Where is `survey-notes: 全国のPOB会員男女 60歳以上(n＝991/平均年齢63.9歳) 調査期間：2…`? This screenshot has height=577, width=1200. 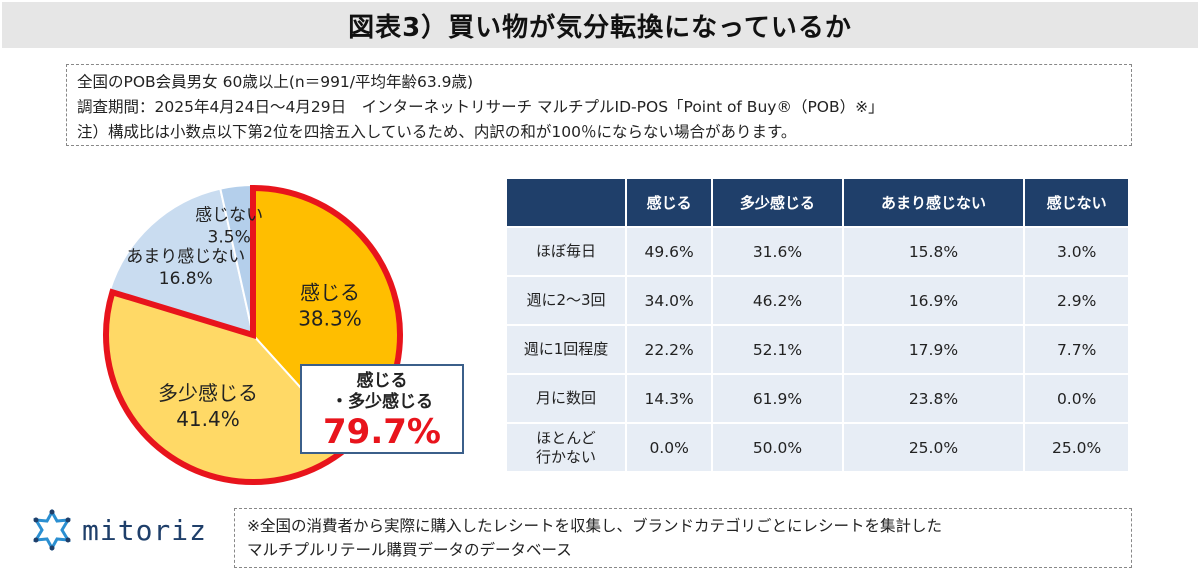
survey-notes: 全国のPOB会員男女 60歳以上(n＝991/平均年齢63.9歳) 調査期間：2… is located at coordinates (599, 105).